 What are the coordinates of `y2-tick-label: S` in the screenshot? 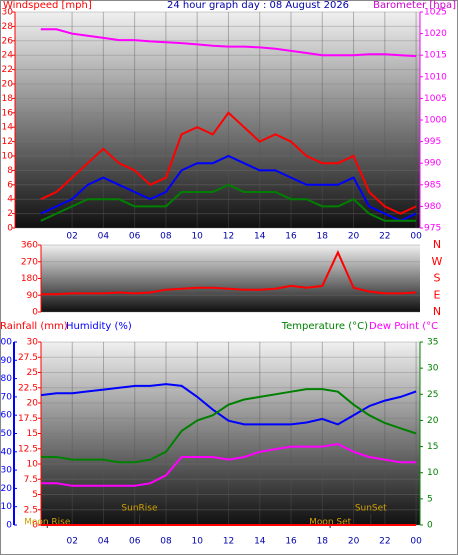 It's located at (437, 278).